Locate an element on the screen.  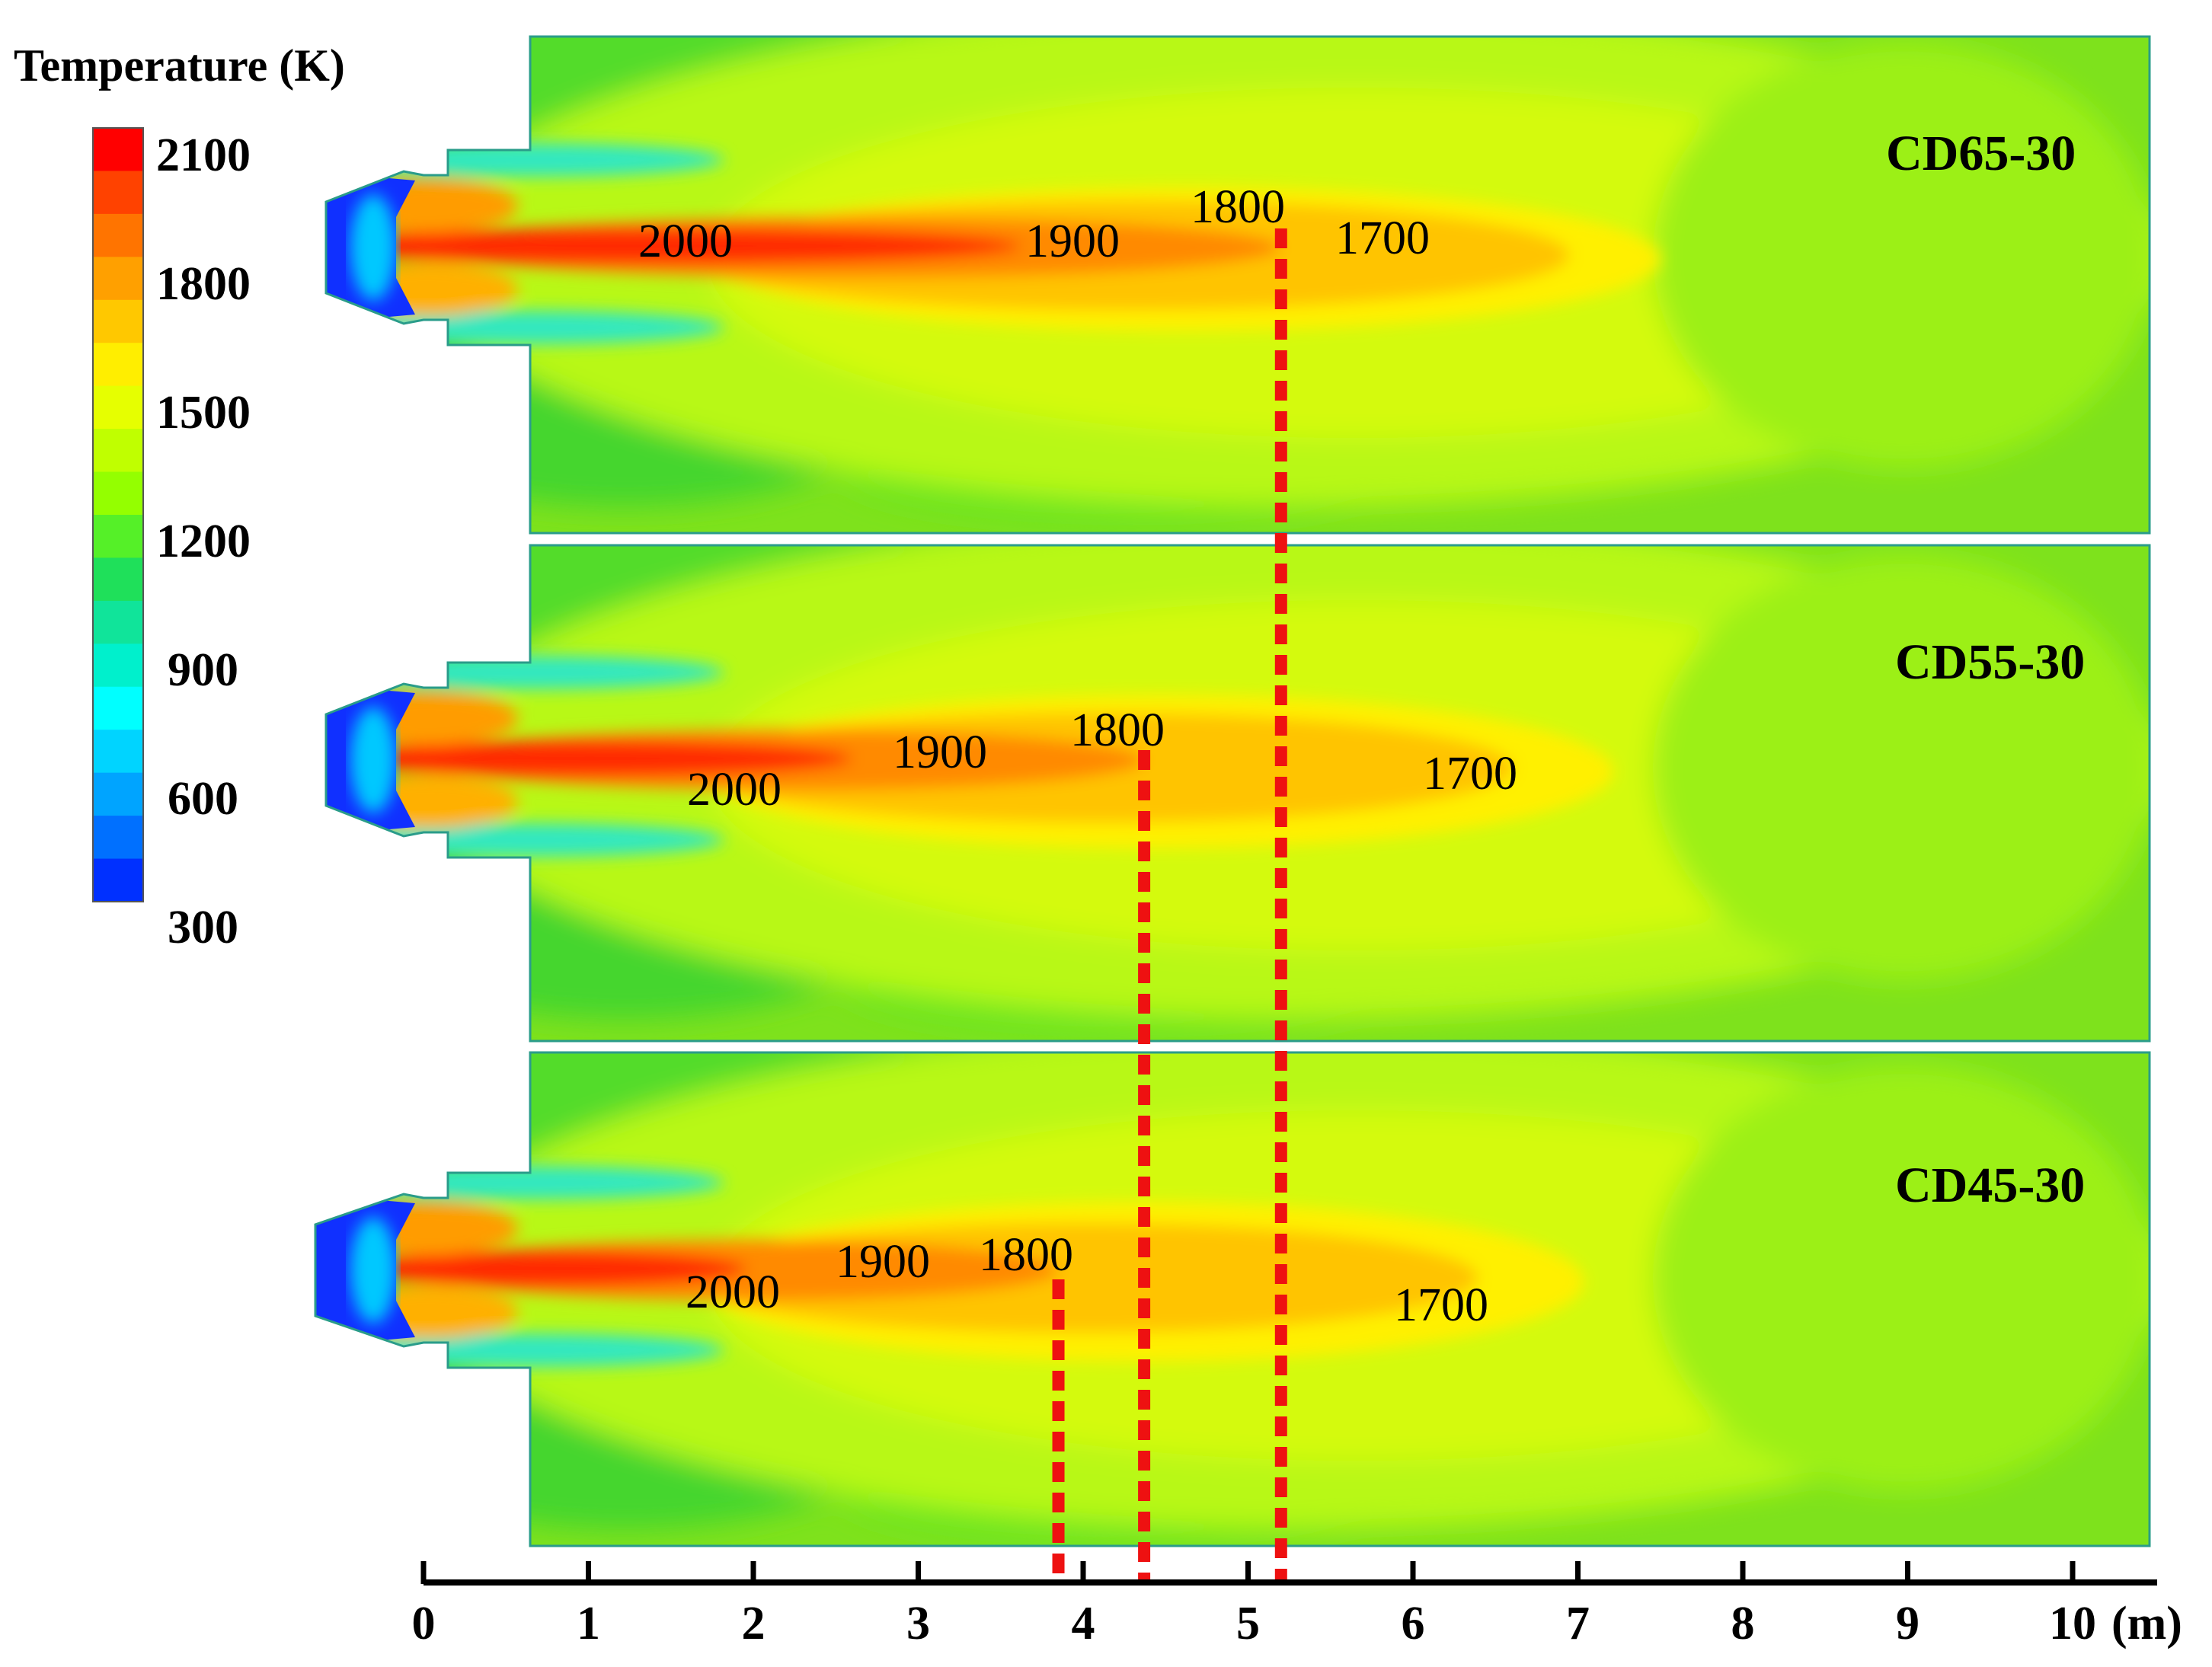
colorbar-frame is located at coordinates (118, 514).